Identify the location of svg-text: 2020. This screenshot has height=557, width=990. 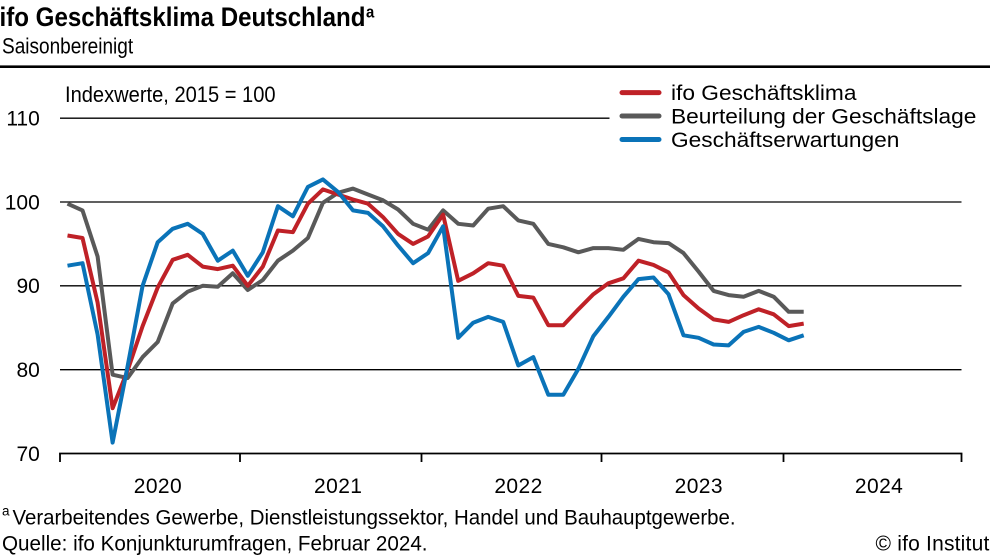
(158, 486).